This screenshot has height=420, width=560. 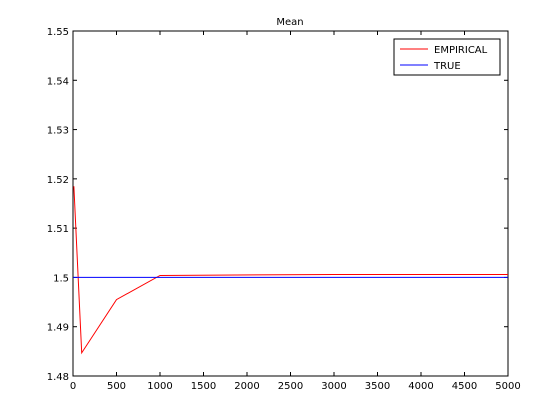 I want to click on x-tick-label: 1000, so click(x=159, y=386).